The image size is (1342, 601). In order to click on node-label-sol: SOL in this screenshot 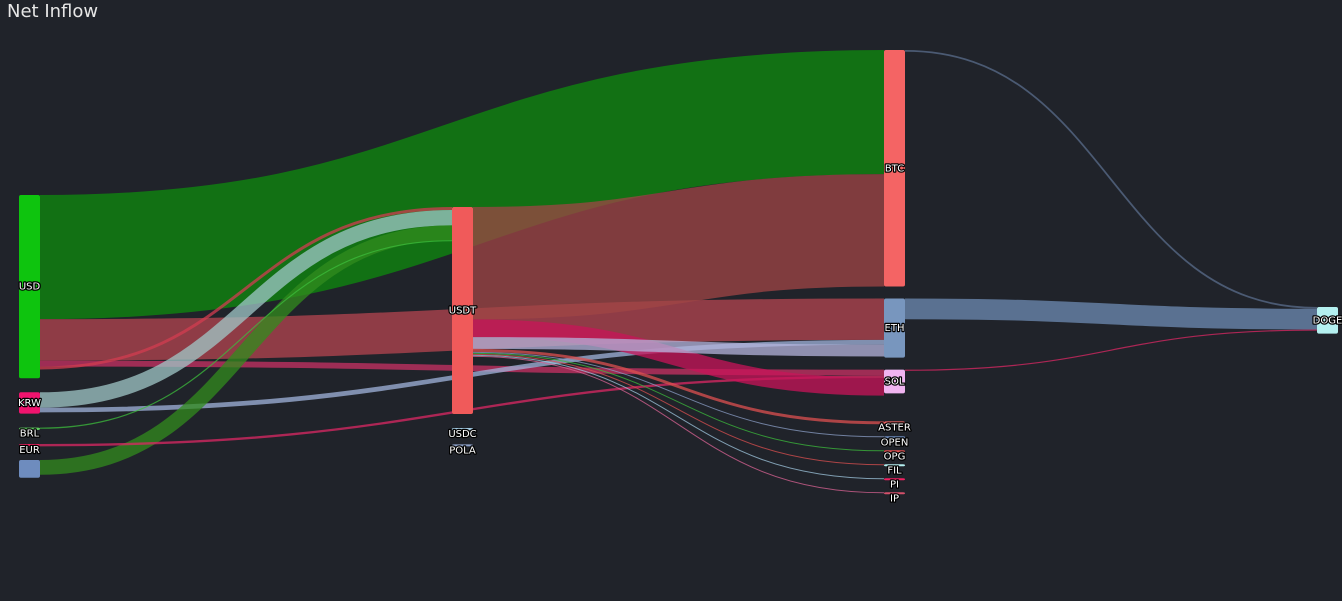, I will do `click(895, 381)`.